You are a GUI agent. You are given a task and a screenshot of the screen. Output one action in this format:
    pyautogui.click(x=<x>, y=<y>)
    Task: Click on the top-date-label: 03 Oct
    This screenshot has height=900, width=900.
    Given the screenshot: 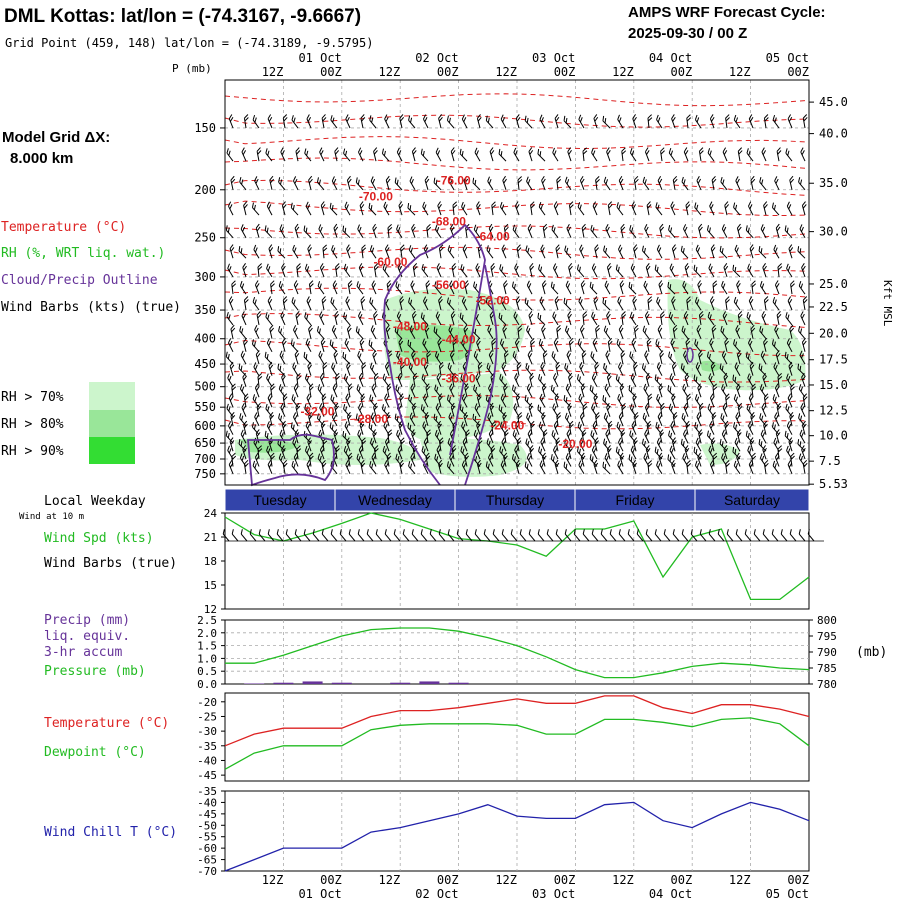 What is the action you would take?
    pyautogui.click(x=553, y=58)
    